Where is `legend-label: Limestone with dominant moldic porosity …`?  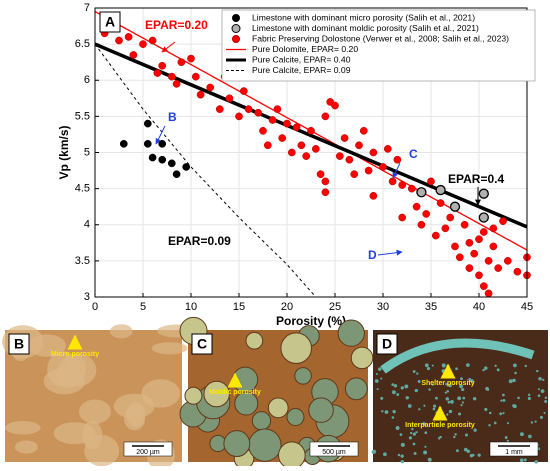 legend-label: Limestone with dominant moldic porosity … is located at coordinates (365, 28).